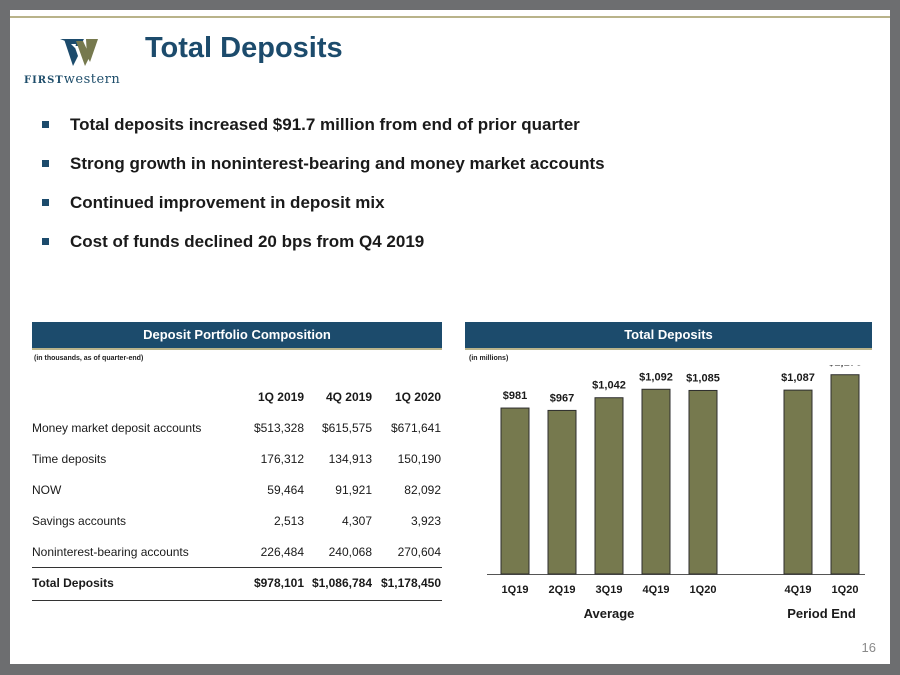 The image size is (900, 675). Describe the element at coordinates (341, 583) in the screenshot. I see `total-value: $1,086,784` at that location.